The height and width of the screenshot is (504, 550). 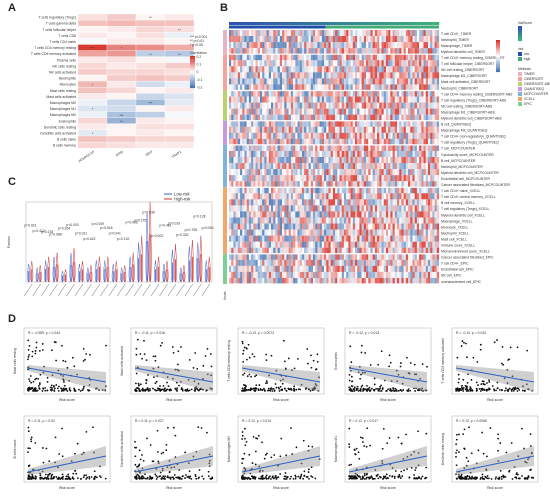 I want to click on scatter-y-label: Eosinophils, so click(x=336, y=361).